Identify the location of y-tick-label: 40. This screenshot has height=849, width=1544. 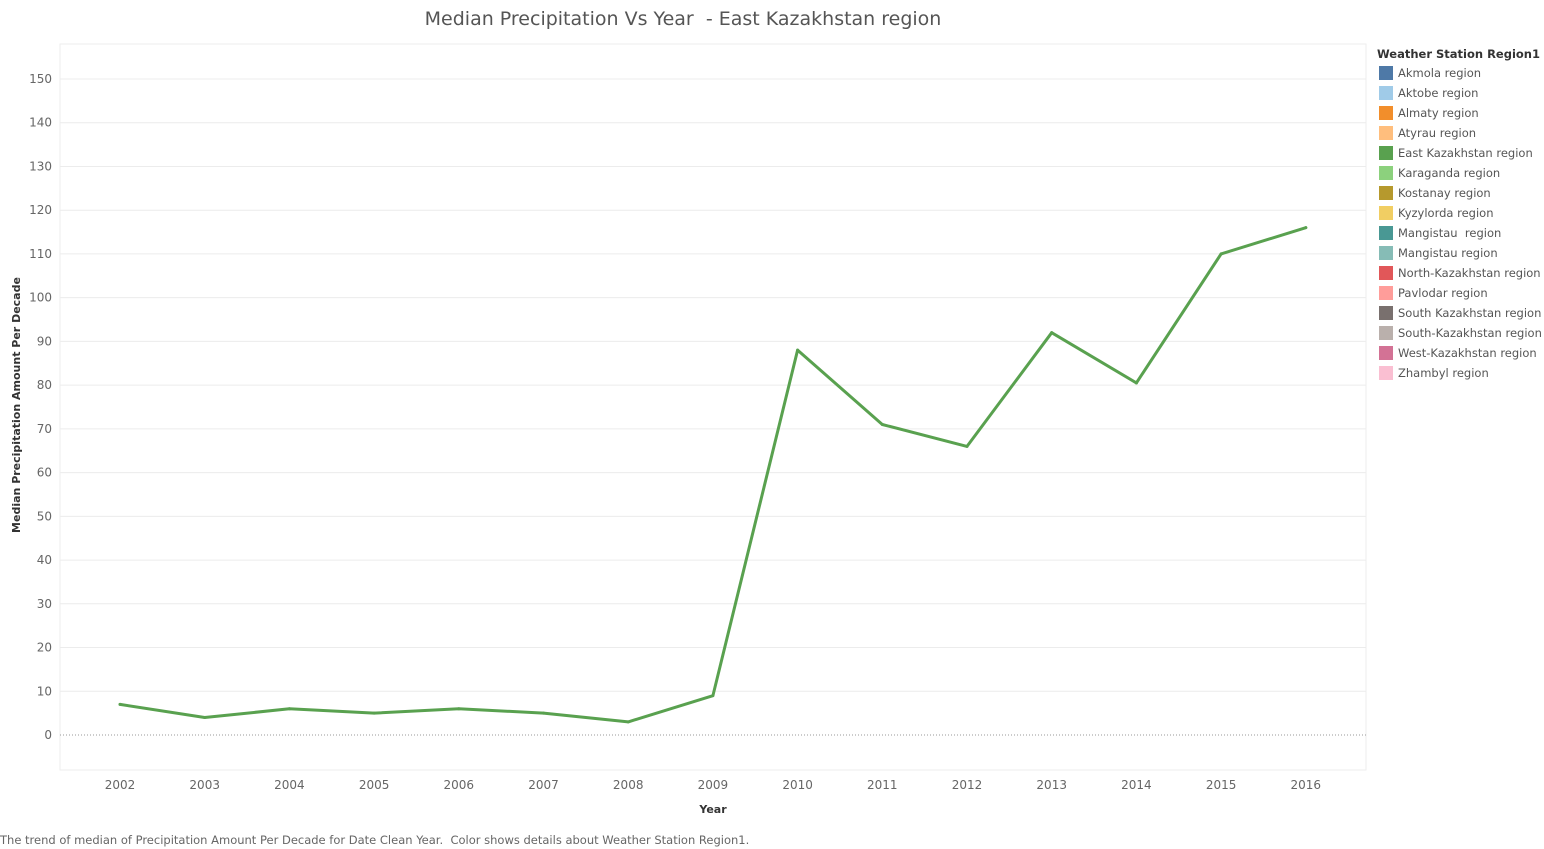
(44, 560).